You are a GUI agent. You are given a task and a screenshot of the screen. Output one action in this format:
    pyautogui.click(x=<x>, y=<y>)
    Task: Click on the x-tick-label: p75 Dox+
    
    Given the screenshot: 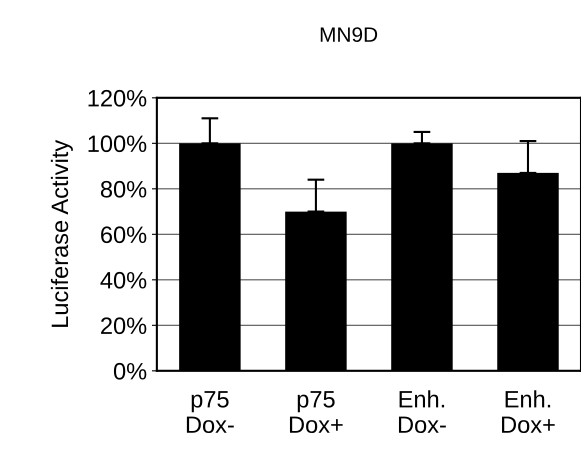 What is the action you would take?
    pyautogui.click(x=316, y=412)
    